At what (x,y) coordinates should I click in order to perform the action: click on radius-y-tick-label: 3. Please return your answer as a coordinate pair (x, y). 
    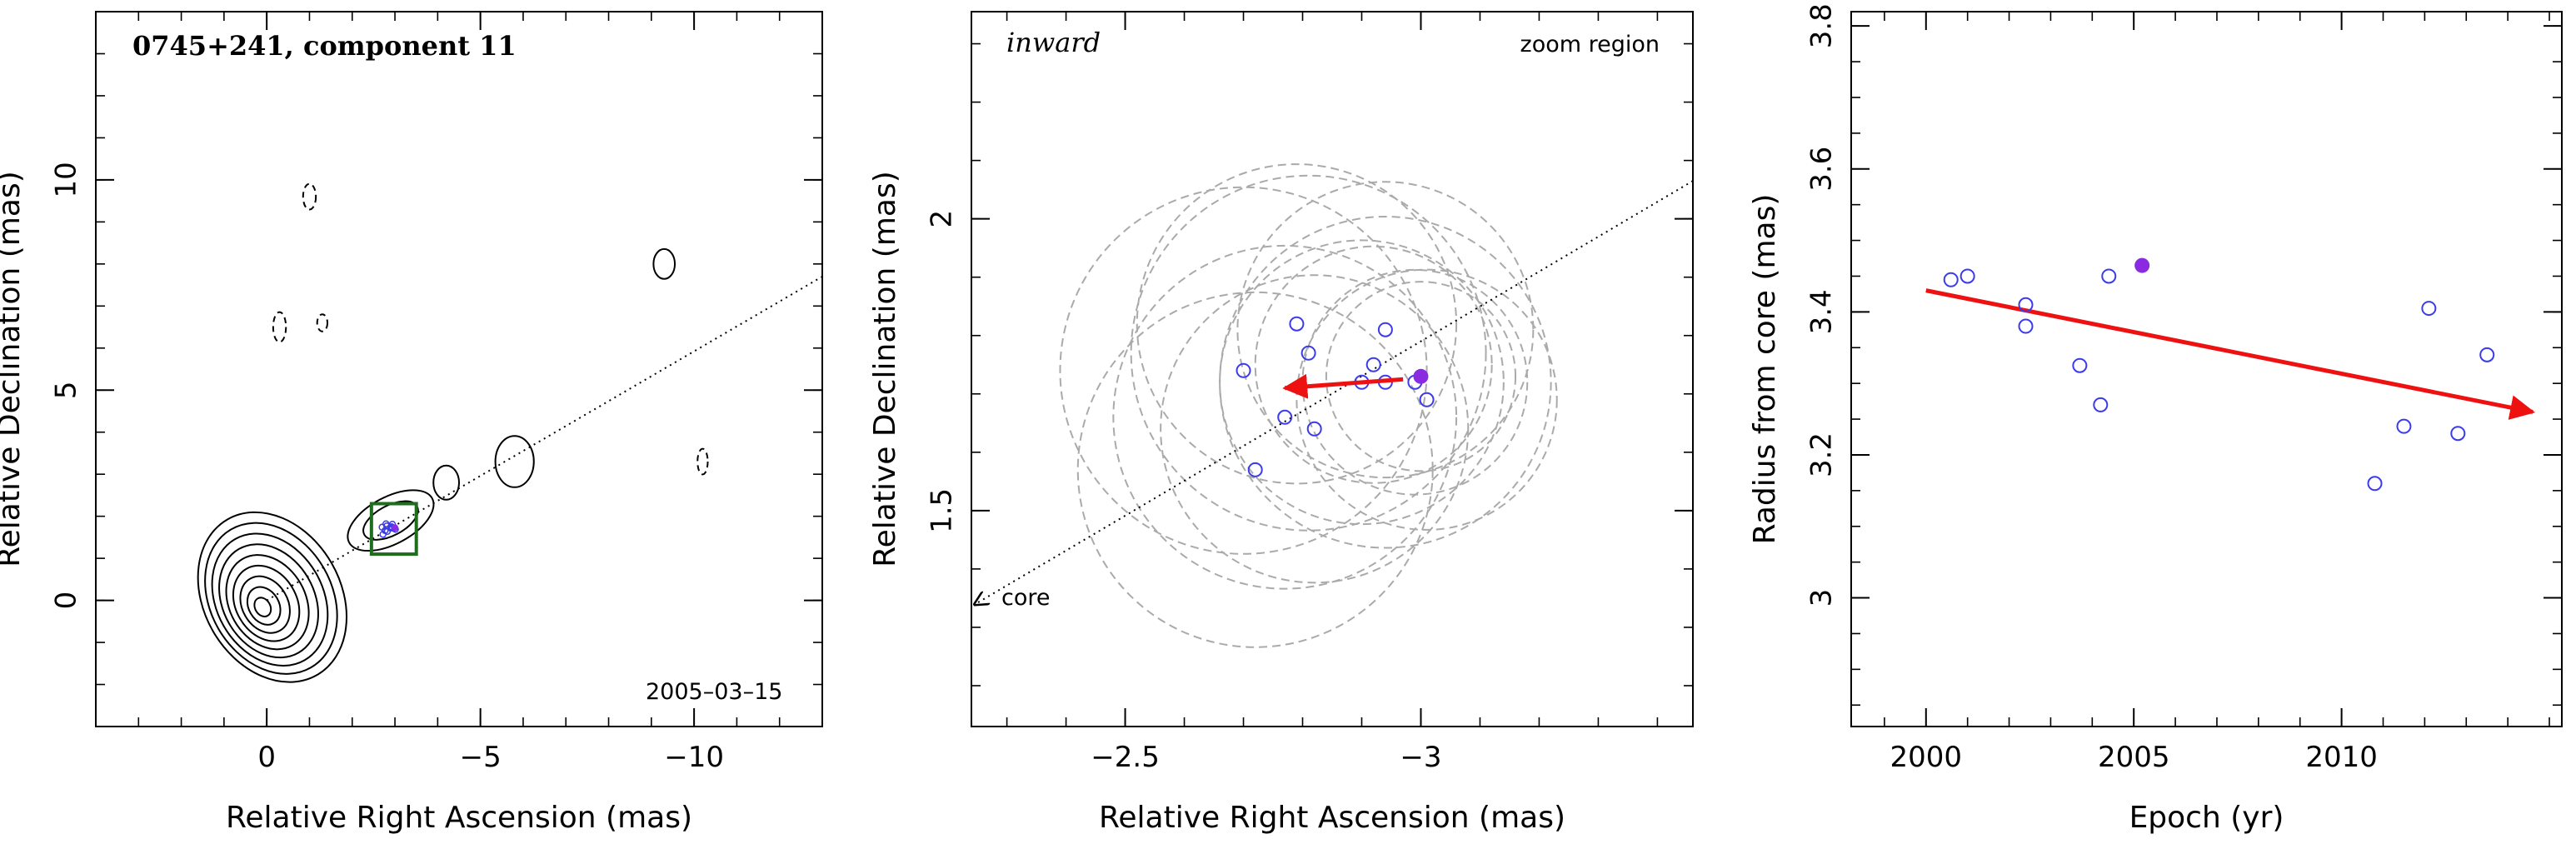
    Looking at the image, I should click on (1822, 598).